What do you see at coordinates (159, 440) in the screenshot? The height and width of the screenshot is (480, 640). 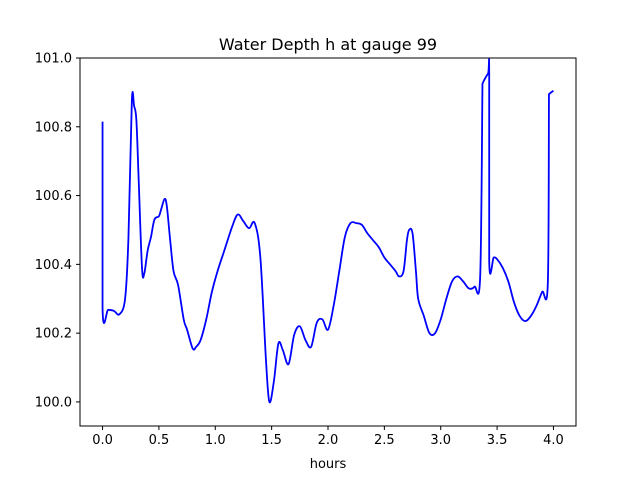 I see `x-tick-label: 0.5` at bounding box center [159, 440].